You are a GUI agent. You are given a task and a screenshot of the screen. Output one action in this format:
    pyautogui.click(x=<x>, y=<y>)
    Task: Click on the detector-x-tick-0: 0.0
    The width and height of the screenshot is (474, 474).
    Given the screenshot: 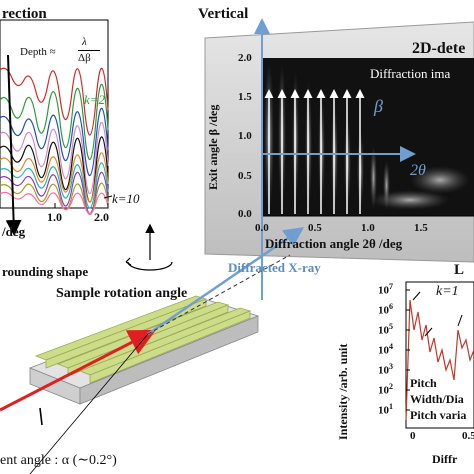 What is the action you would take?
    pyautogui.click(x=262, y=228)
    